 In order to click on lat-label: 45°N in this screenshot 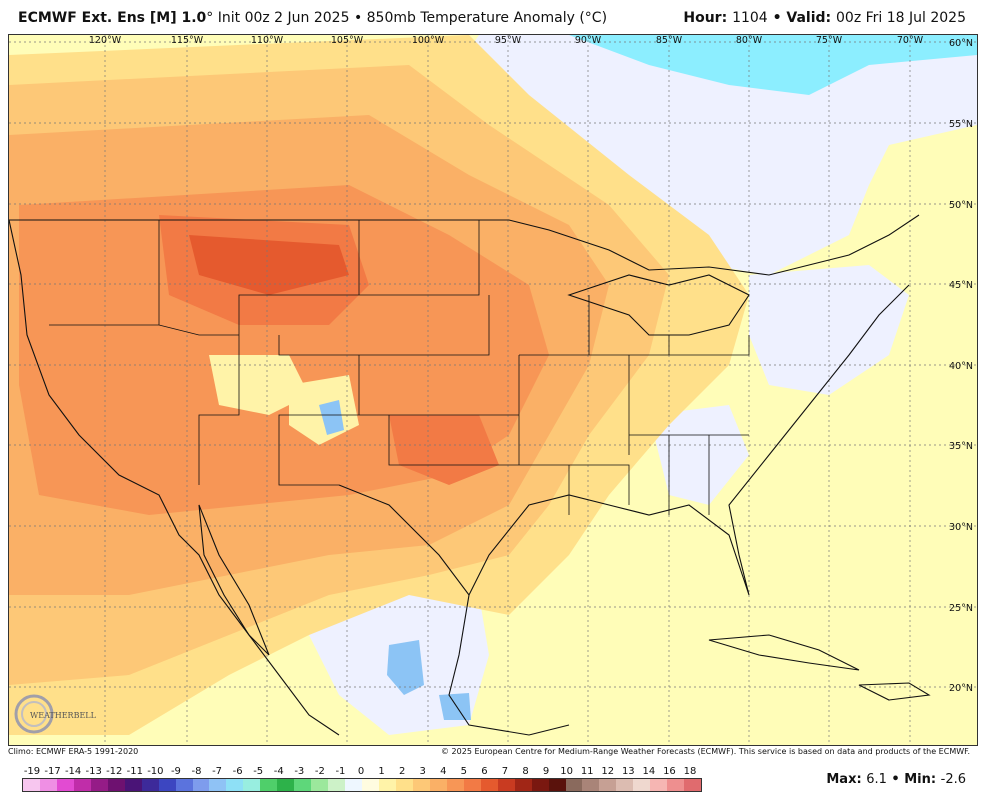, I will do `click(961, 285)`.